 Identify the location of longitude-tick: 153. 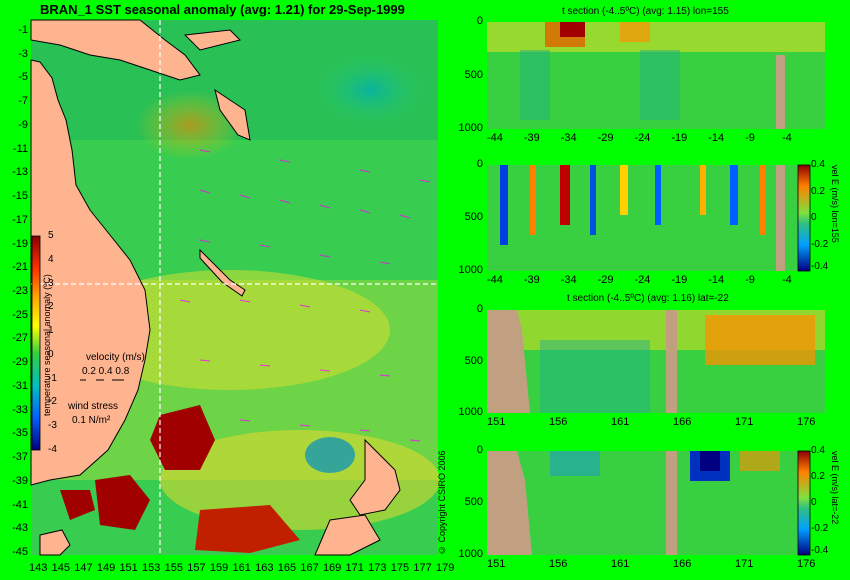
(151, 568).